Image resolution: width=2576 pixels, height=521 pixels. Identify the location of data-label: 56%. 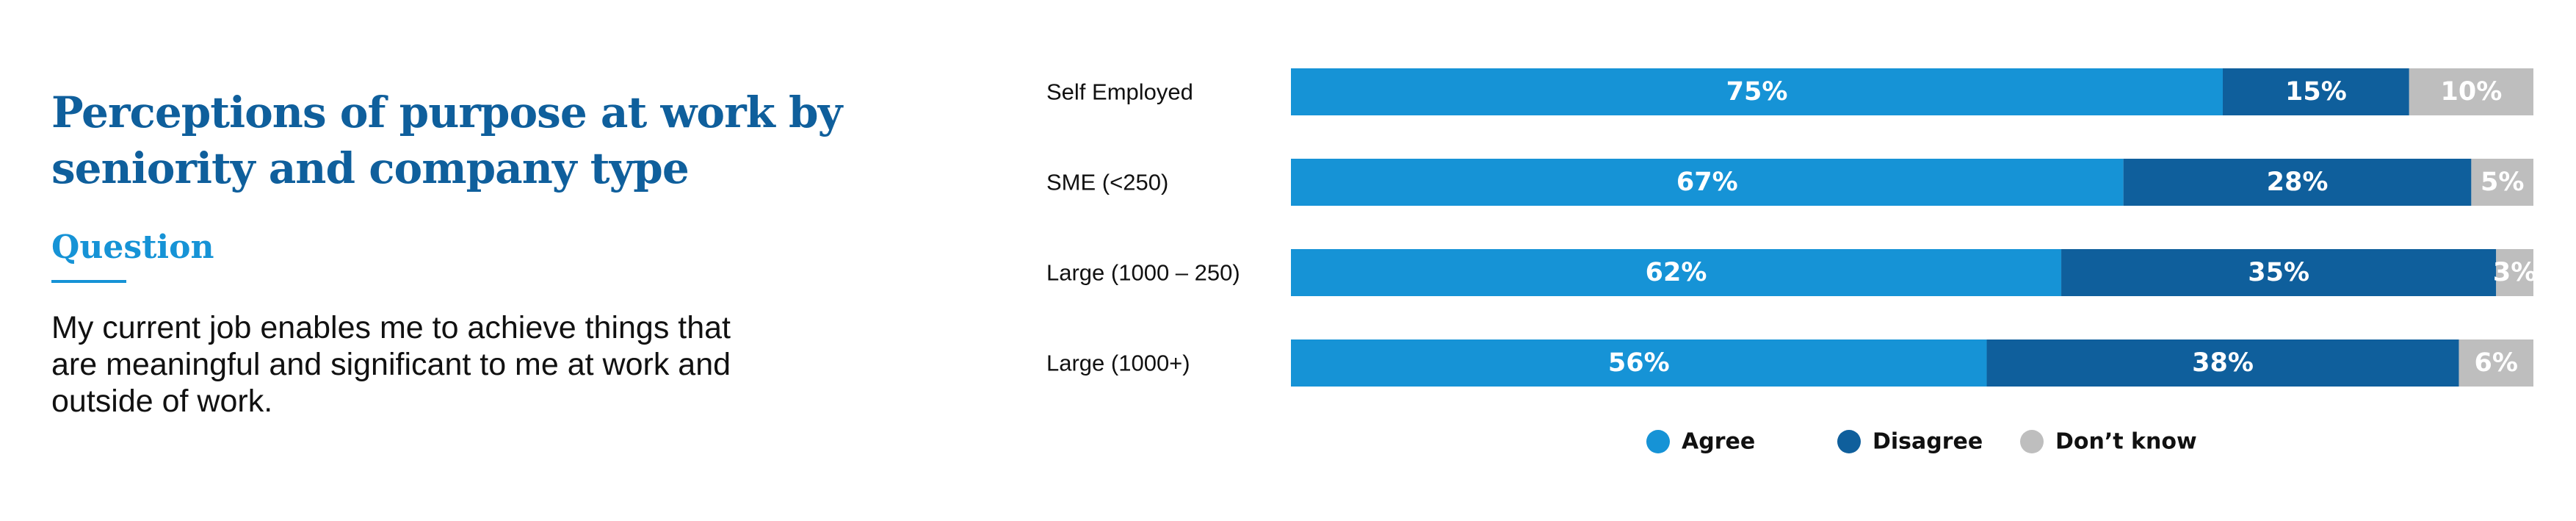
(1639, 363).